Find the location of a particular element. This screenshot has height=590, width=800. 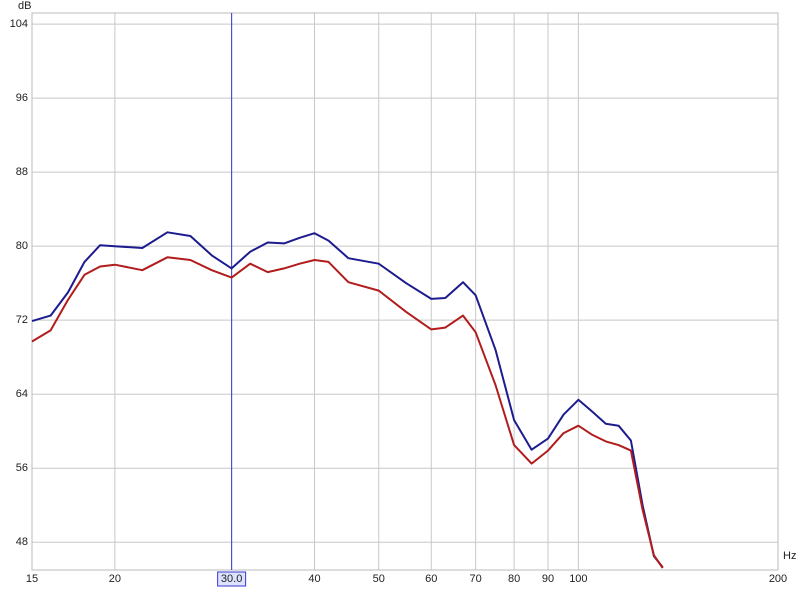

x-tick-label: 200 is located at coordinates (778, 579).